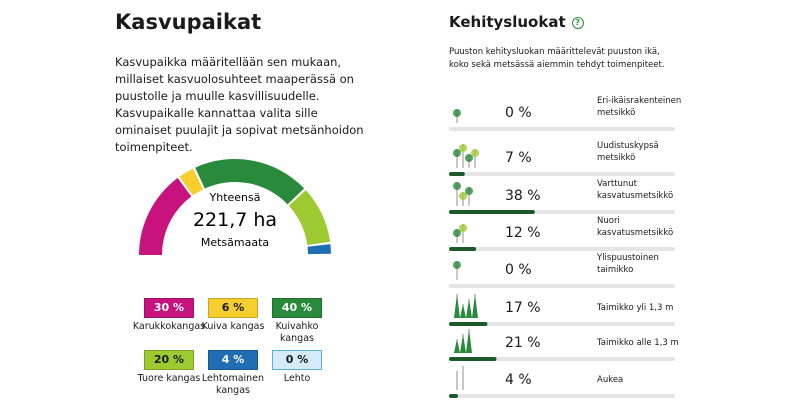 The image size is (800, 420). Describe the element at coordinates (188, 22) in the screenshot. I see `left-title: Kasvupaikat` at that location.